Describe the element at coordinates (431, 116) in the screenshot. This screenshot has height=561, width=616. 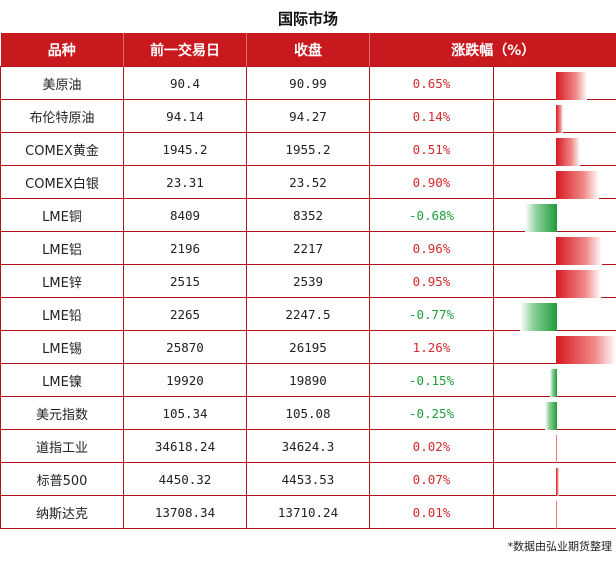
I see `cell-change-pct: 0.14%` at that location.